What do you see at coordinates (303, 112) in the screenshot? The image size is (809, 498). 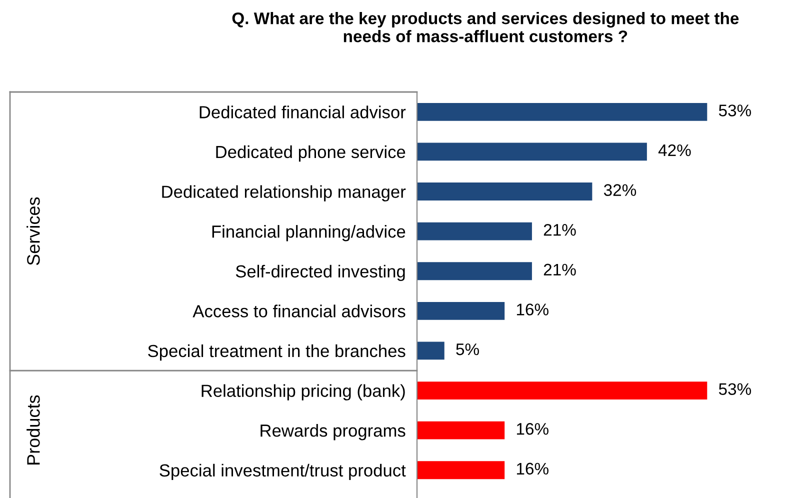 I see `y-tick-label: Dedicated financial advisor` at bounding box center [303, 112].